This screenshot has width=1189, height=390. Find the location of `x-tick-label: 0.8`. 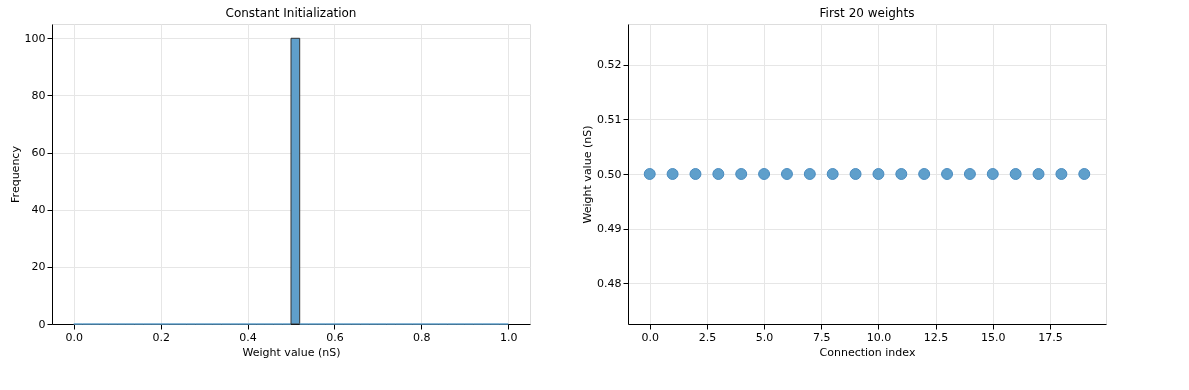

x-tick-label: 0.8 is located at coordinates (422, 337).